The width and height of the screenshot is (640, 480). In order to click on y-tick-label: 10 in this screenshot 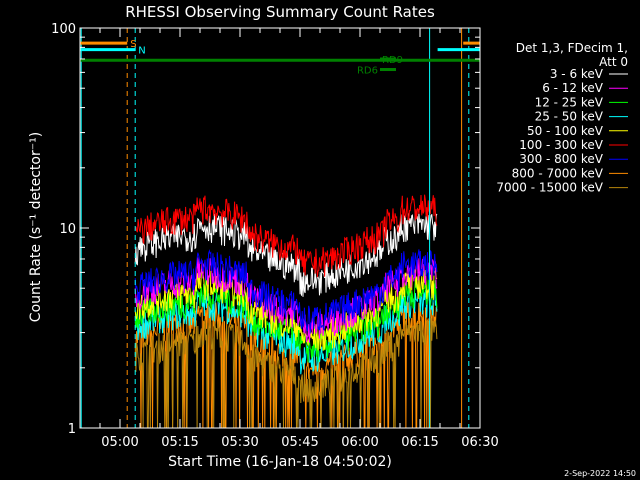, I will do `click(67, 229)`.